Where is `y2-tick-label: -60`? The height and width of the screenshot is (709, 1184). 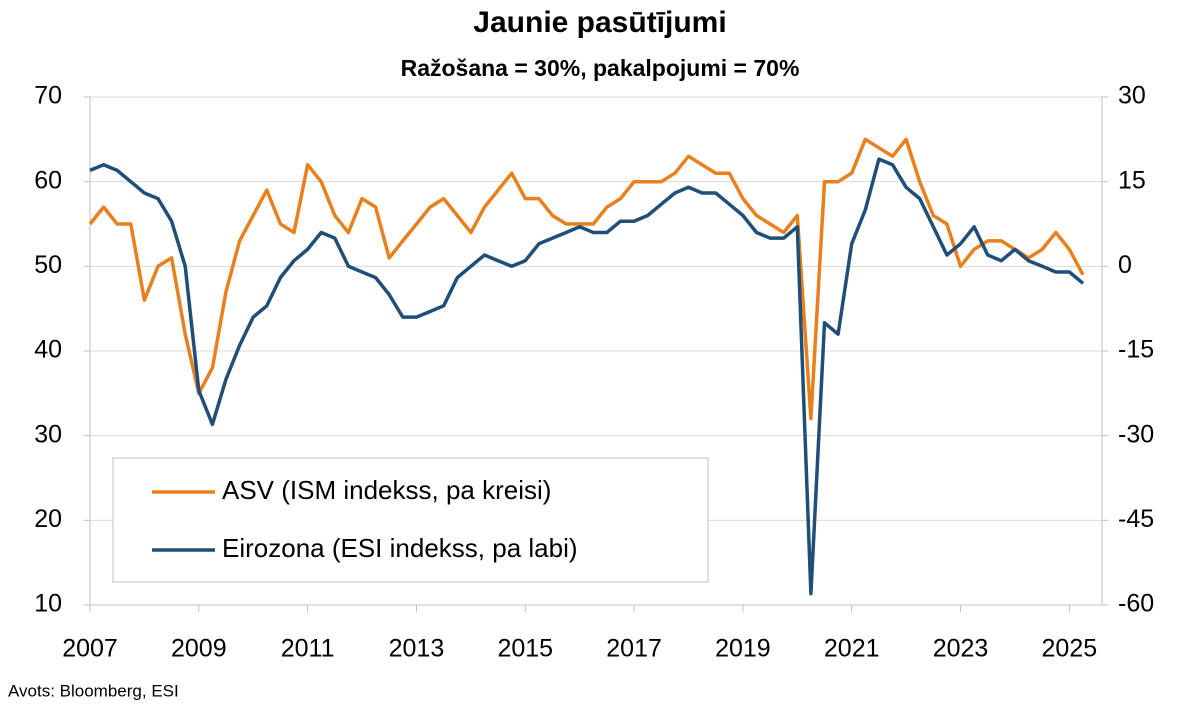
y2-tick-label: -60 is located at coordinates (1136, 604).